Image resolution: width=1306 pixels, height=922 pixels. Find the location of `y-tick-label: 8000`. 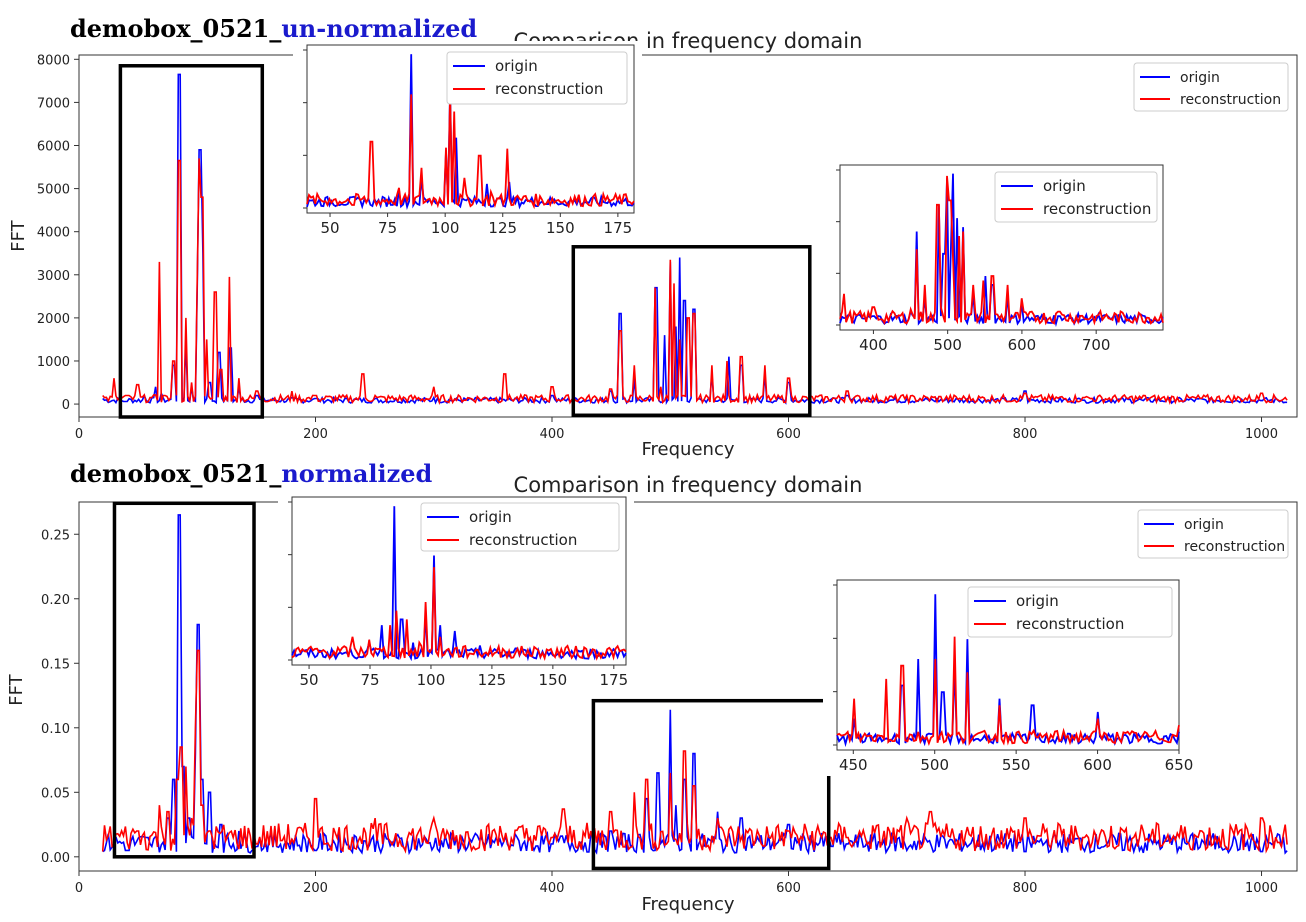

y-tick-label: 8000 is located at coordinates (53, 60).